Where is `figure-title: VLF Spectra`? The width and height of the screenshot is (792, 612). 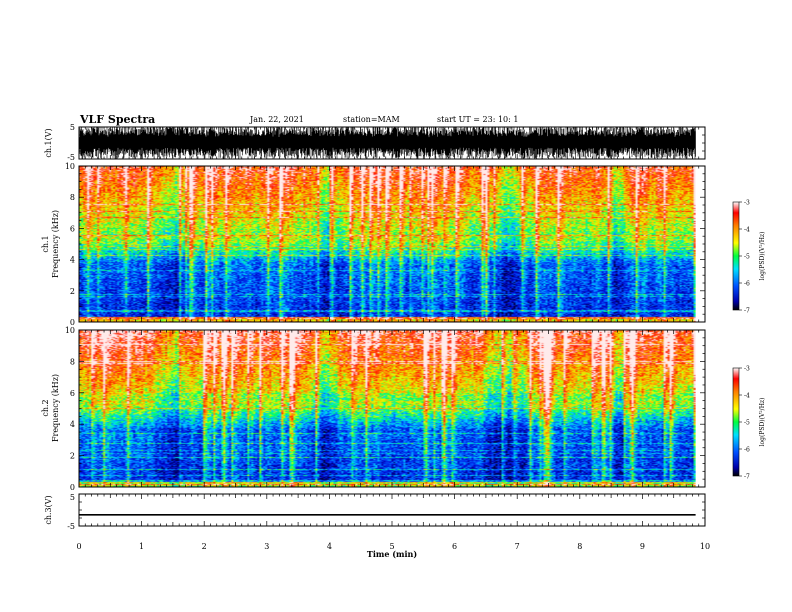 figure-title: VLF Spectra is located at coordinates (117, 119).